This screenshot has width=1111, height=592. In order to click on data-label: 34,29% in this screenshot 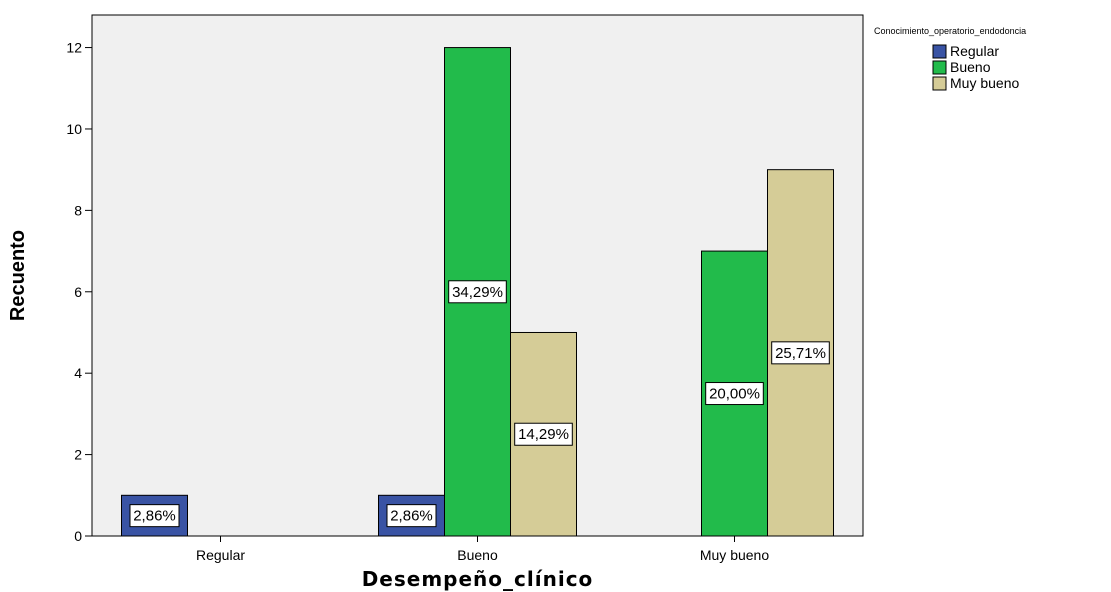, I will do `click(477, 292)`.